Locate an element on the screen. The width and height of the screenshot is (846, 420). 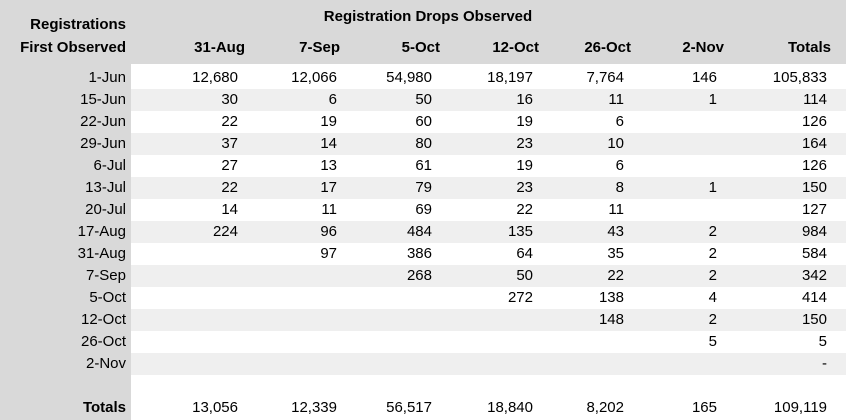
cell: 114 is located at coordinates (815, 99).